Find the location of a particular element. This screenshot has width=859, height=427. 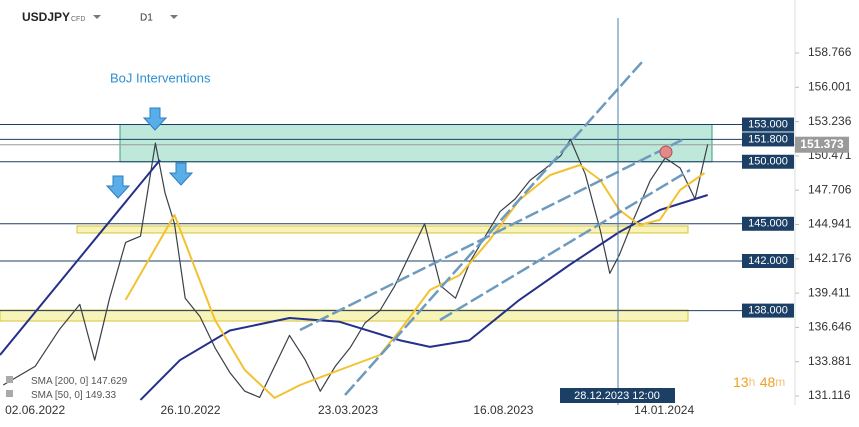

legend-name: SMA [50, 0] is located at coordinates (57, 395).